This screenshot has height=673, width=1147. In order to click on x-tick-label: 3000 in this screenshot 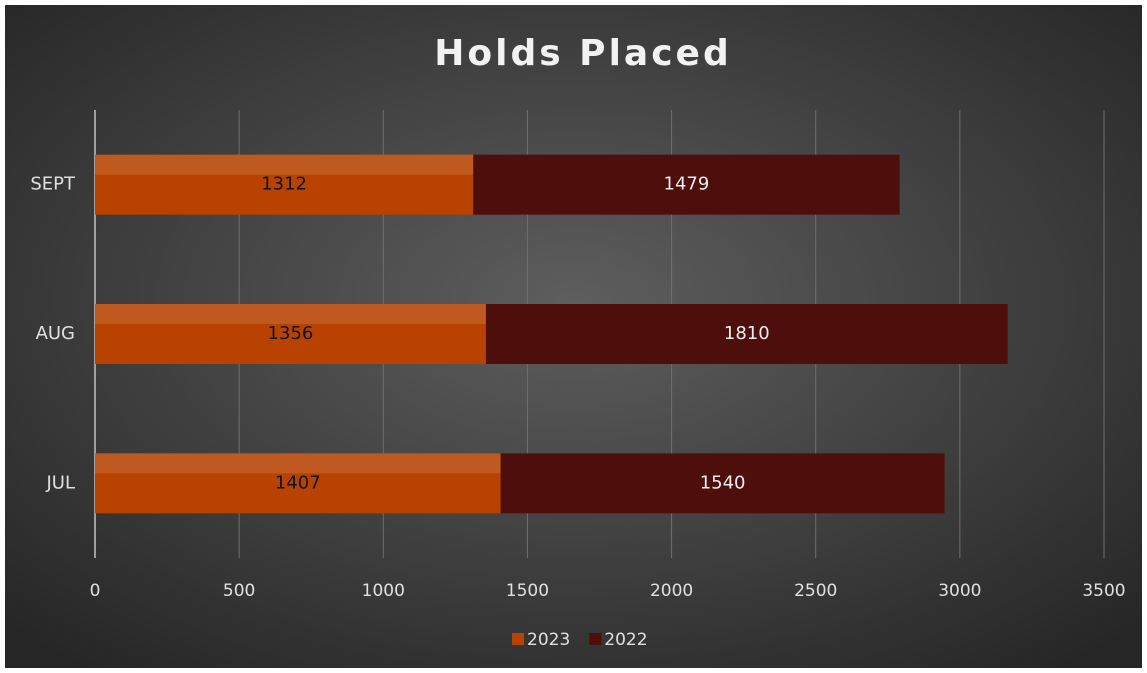, I will do `click(959, 591)`.